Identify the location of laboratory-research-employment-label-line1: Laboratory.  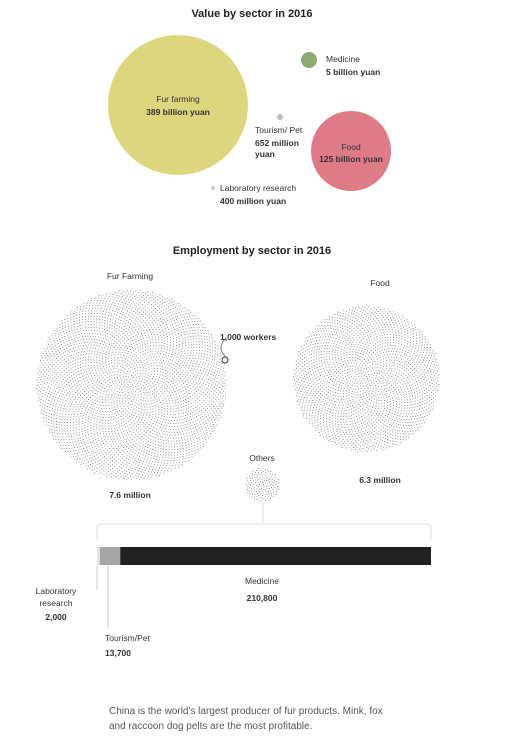
(56, 591).